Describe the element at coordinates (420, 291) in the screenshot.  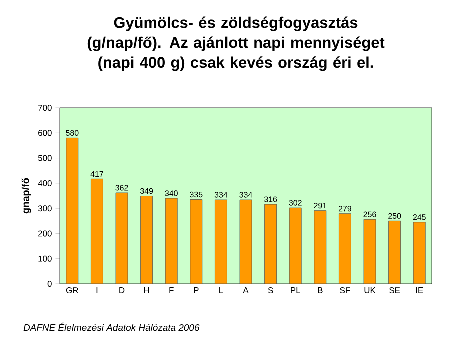
I see `x-tick-label: IE` at that location.